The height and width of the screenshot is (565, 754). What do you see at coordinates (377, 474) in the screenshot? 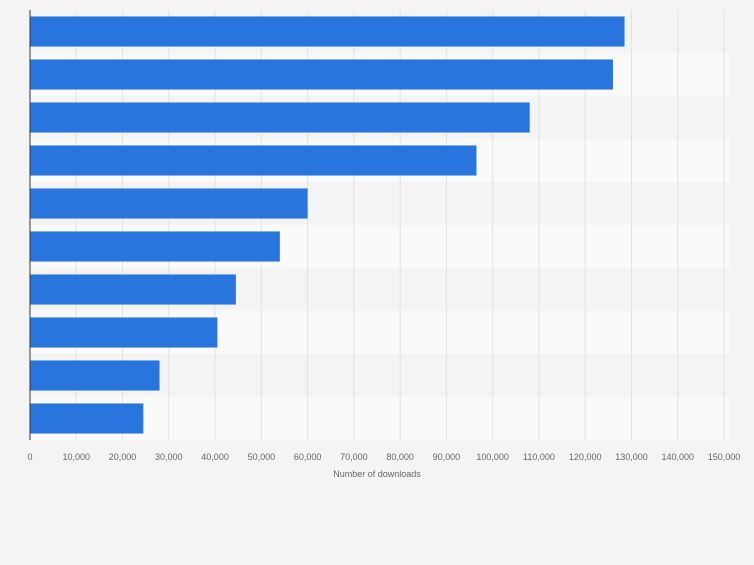
I see `x-axis-label: Number of downloads` at bounding box center [377, 474].